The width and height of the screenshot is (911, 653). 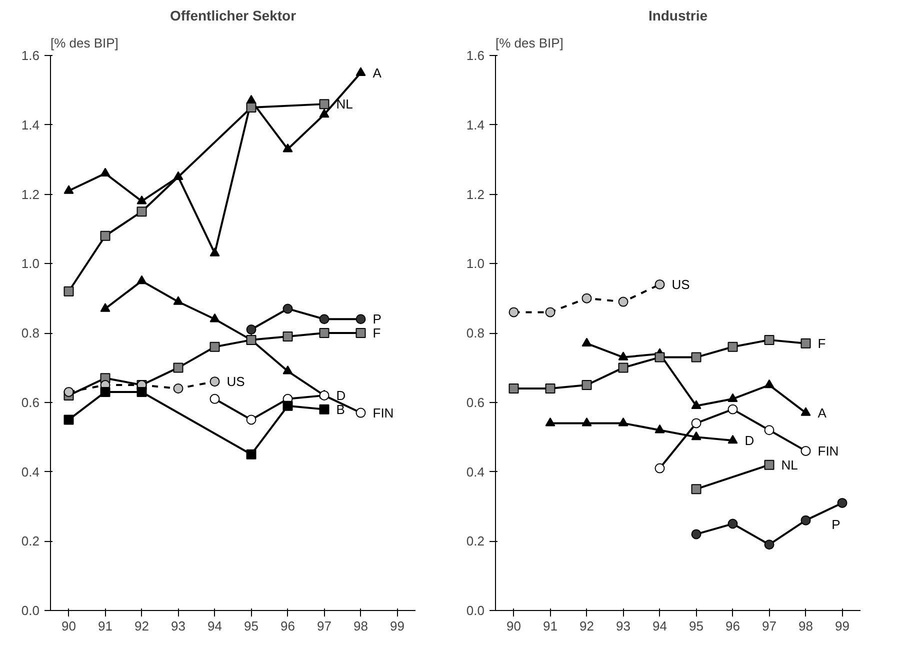 I want to click on chart-title: Industrie, so click(x=678, y=16).